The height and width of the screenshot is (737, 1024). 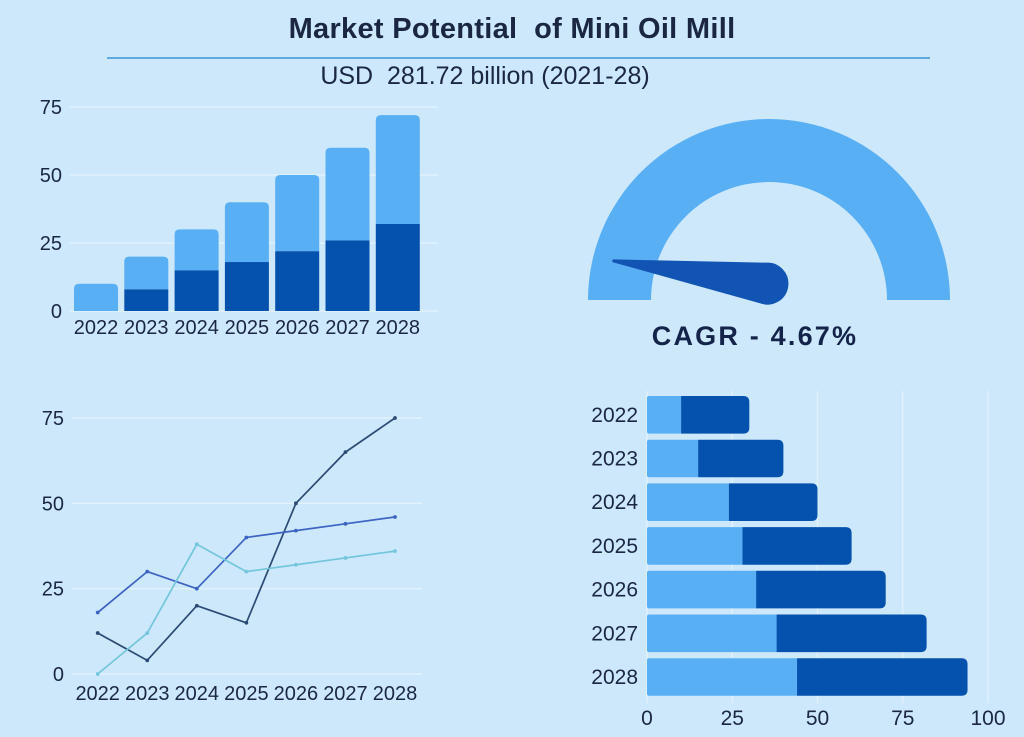 What do you see at coordinates (614, 677) in the screenshot?
I see `y-category-label: 2028` at bounding box center [614, 677].